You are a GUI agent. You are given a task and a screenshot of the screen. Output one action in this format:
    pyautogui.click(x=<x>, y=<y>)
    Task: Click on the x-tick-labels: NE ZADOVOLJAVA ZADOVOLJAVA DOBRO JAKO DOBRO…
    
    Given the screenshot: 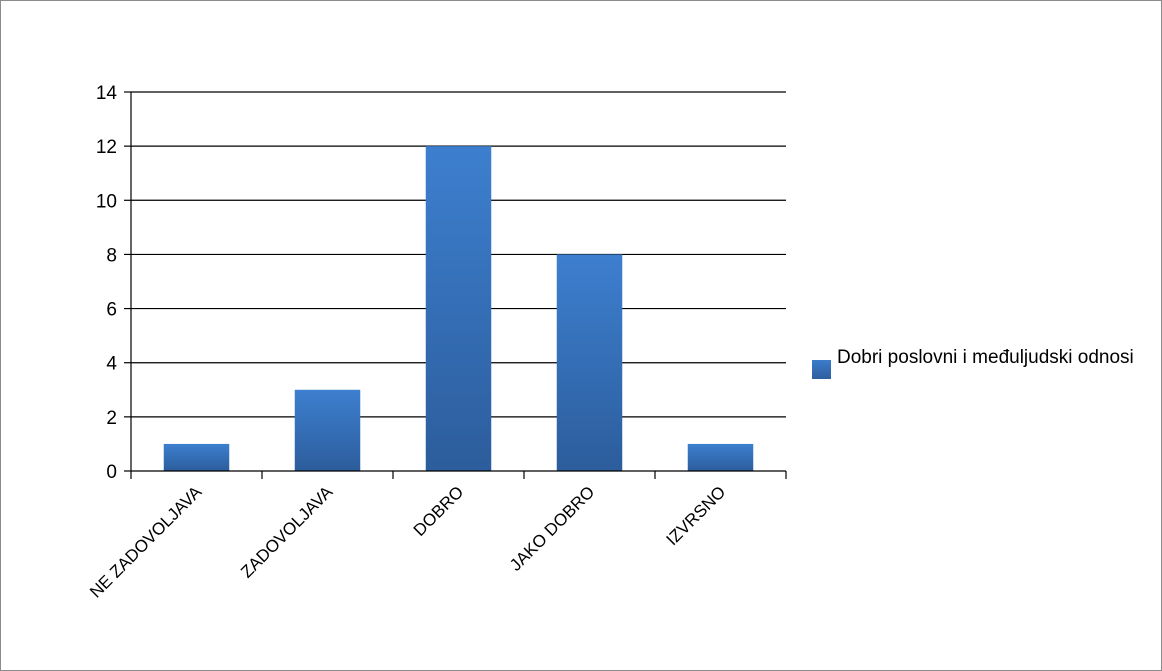 What is the action you would take?
    pyautogui.click(x=407, y=542)
    